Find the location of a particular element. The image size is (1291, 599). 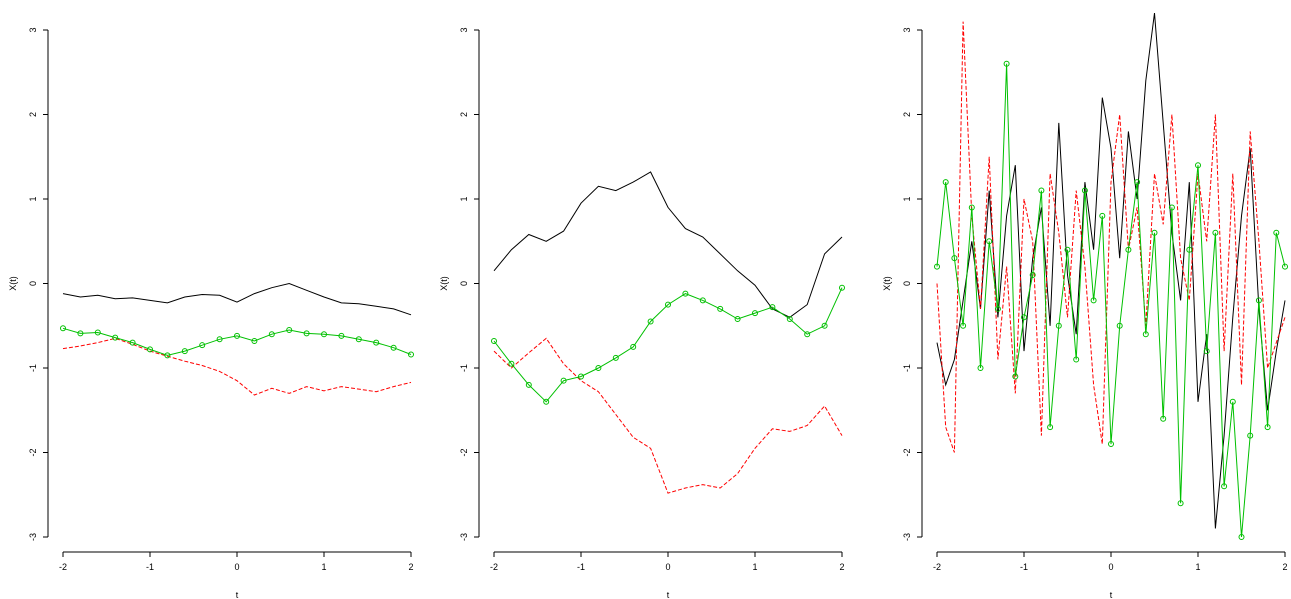

series-layer is located at coordinates (237, 339).